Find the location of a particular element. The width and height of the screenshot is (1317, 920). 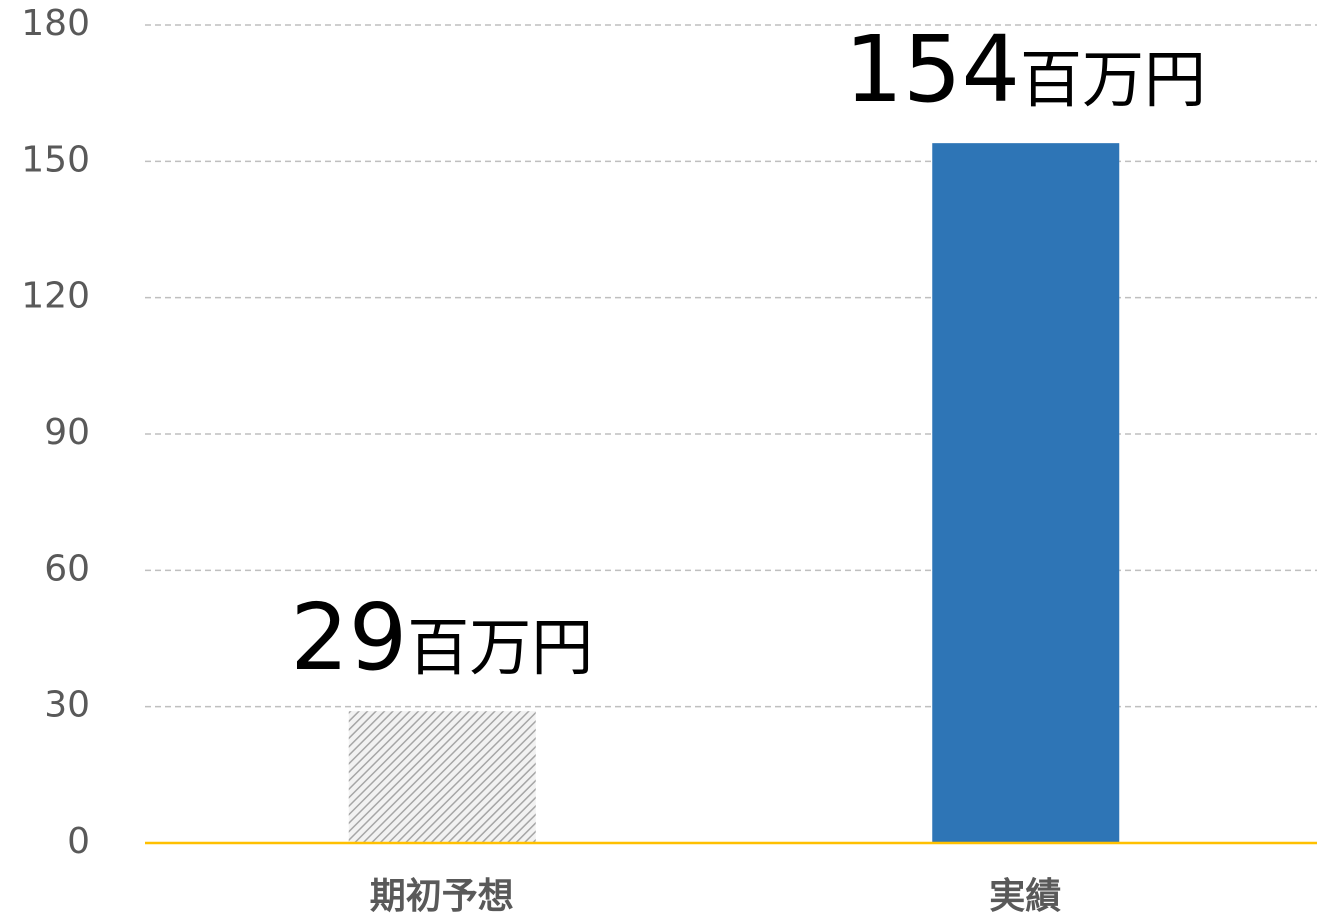

data-label: 29百万円 is located at coordinates (441, 637).